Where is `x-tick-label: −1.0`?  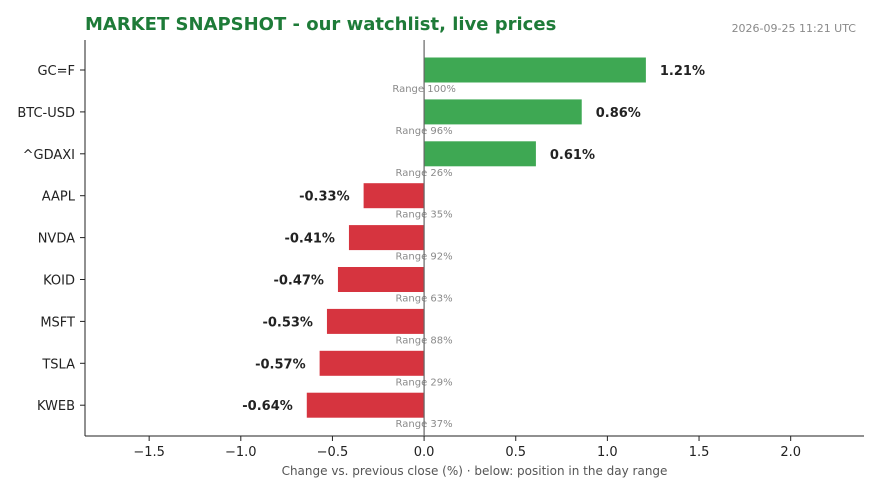 x-tick-label: −1.0 is located at coordinates (241, 452).